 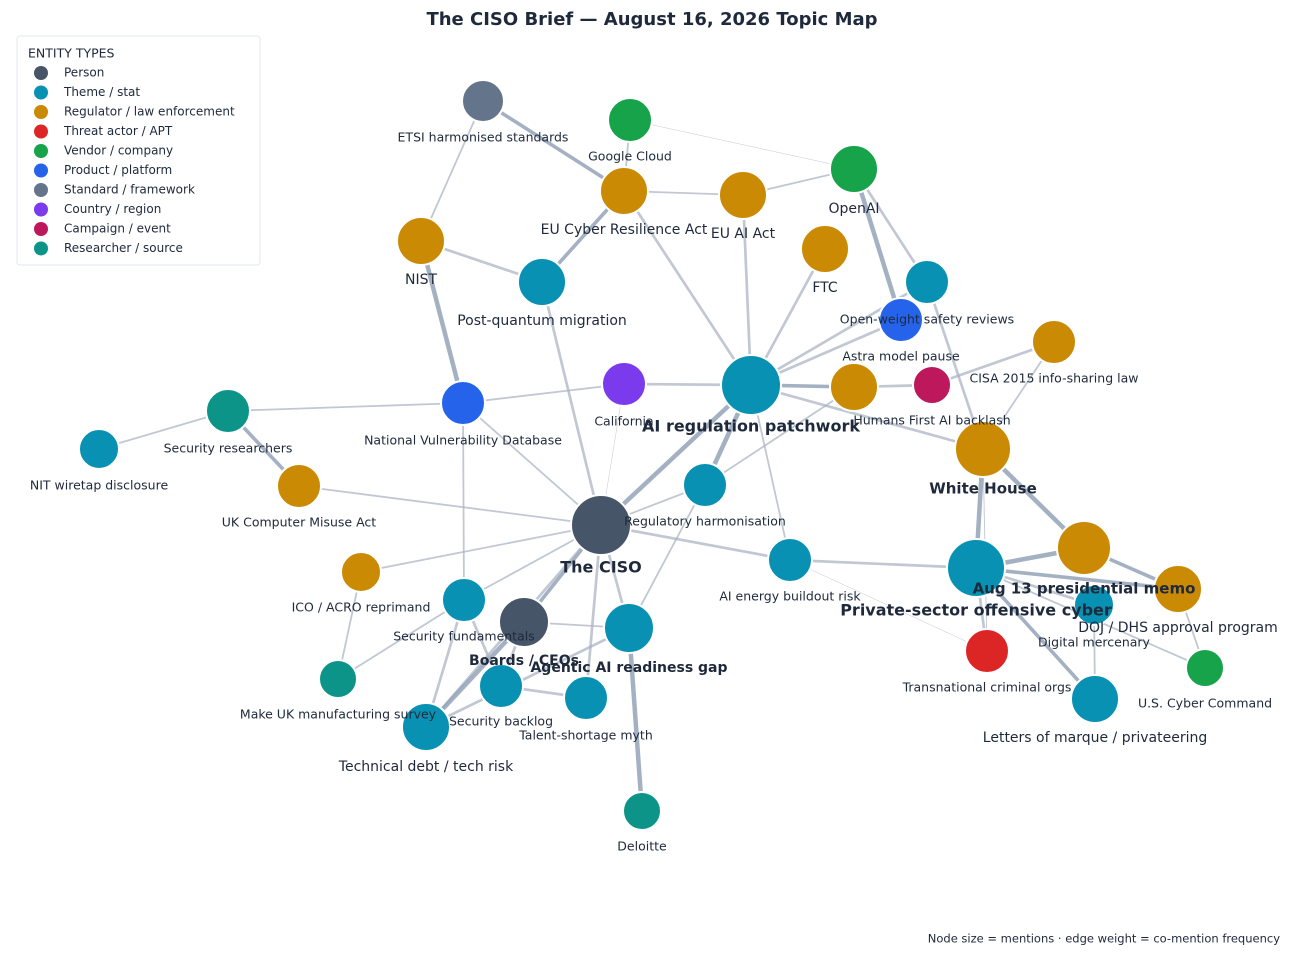 I want to click on node-label: Private-sector offensive cyber, so click(x=976, y=610).